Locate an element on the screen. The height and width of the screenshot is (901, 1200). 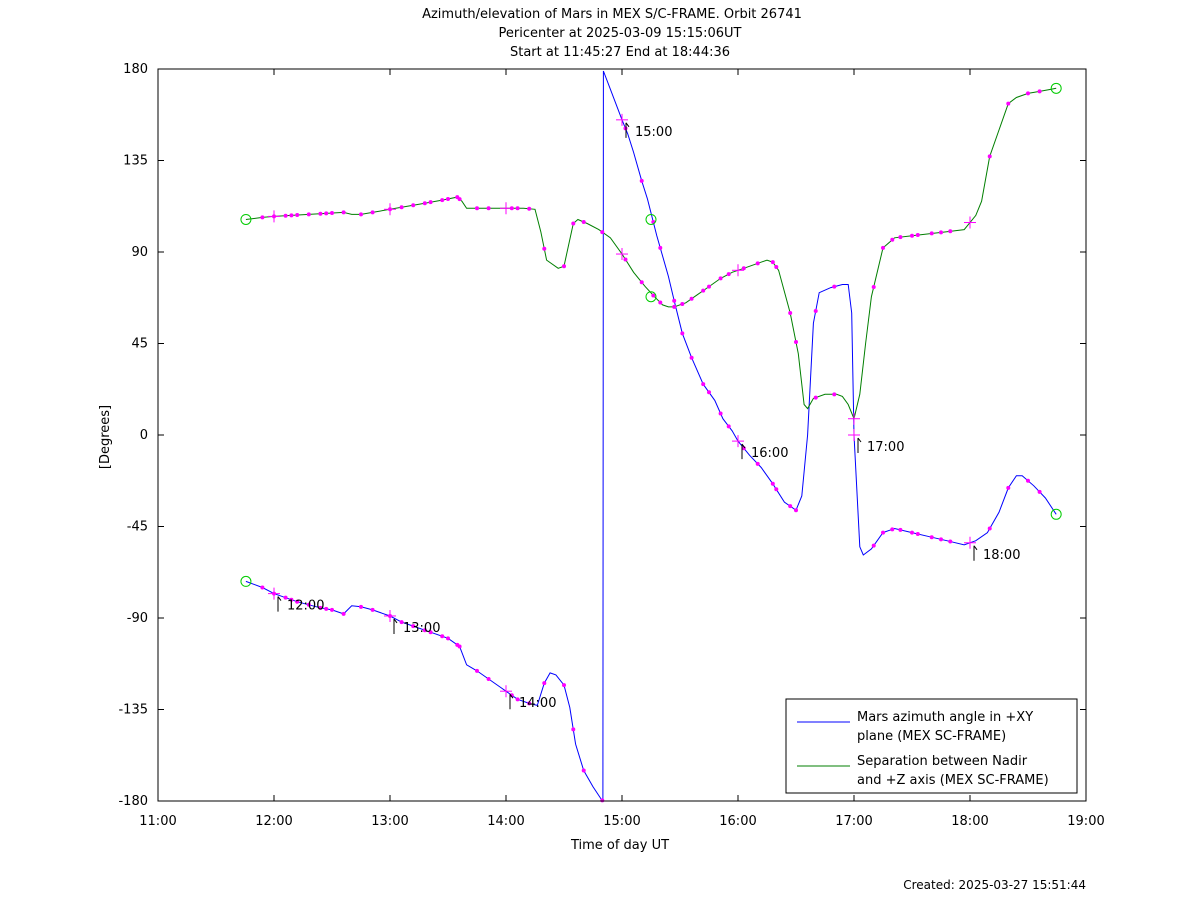
hour-label: 18:00 is located at coordinates (1001, 555).